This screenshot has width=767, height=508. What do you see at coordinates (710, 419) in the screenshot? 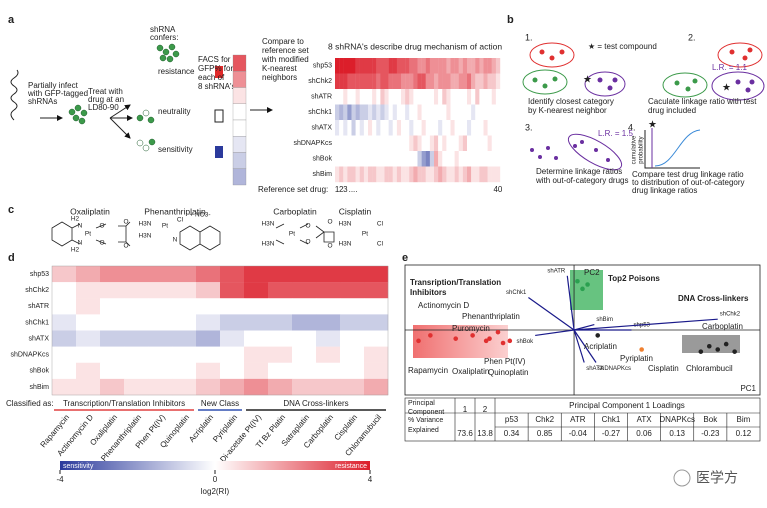
I see `table-cell: Bok` at bounding box center [710, 419].